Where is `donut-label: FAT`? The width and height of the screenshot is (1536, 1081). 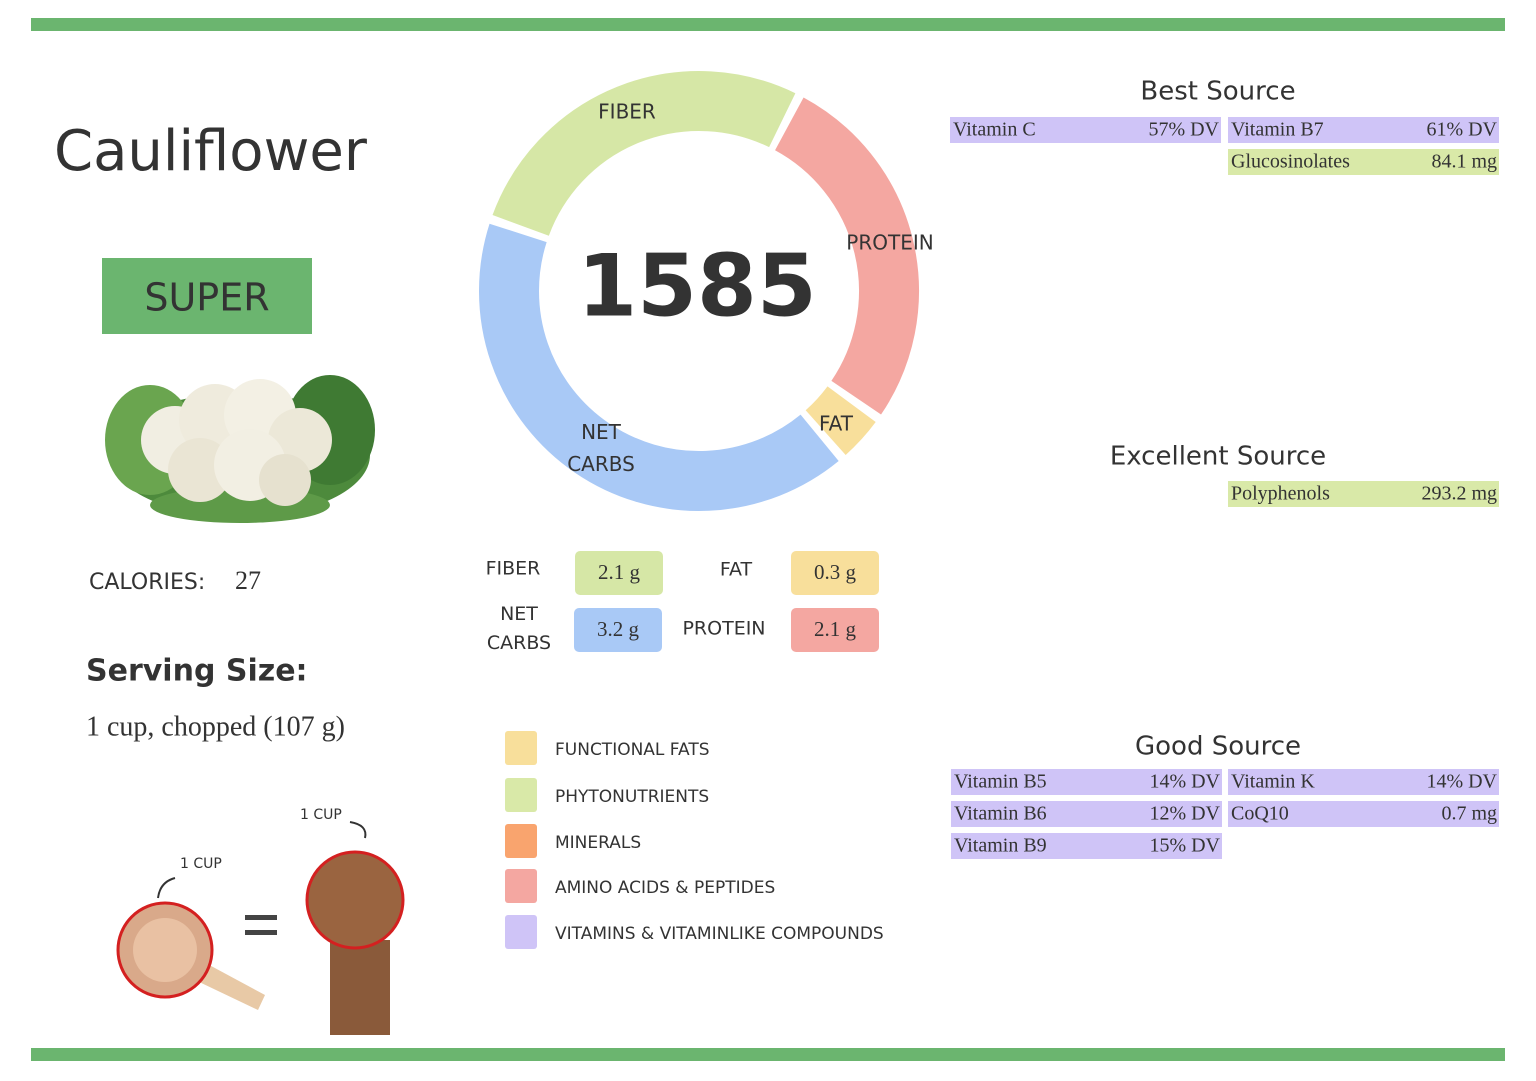
donut-label: FAT is located at coordinates (836, 424).